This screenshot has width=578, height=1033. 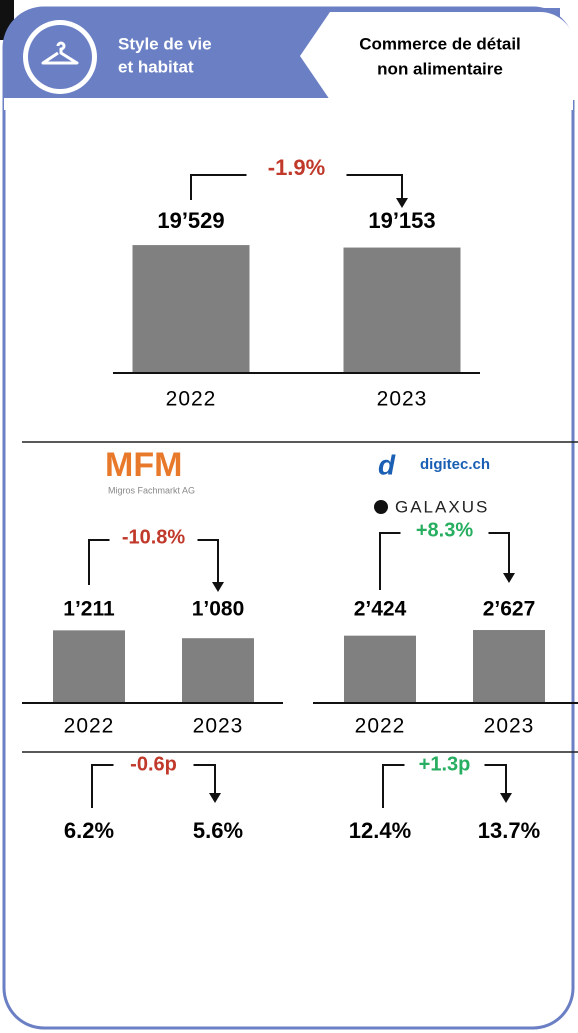 I want to click on category-line: Style de vie, so click(x=165, y=43).